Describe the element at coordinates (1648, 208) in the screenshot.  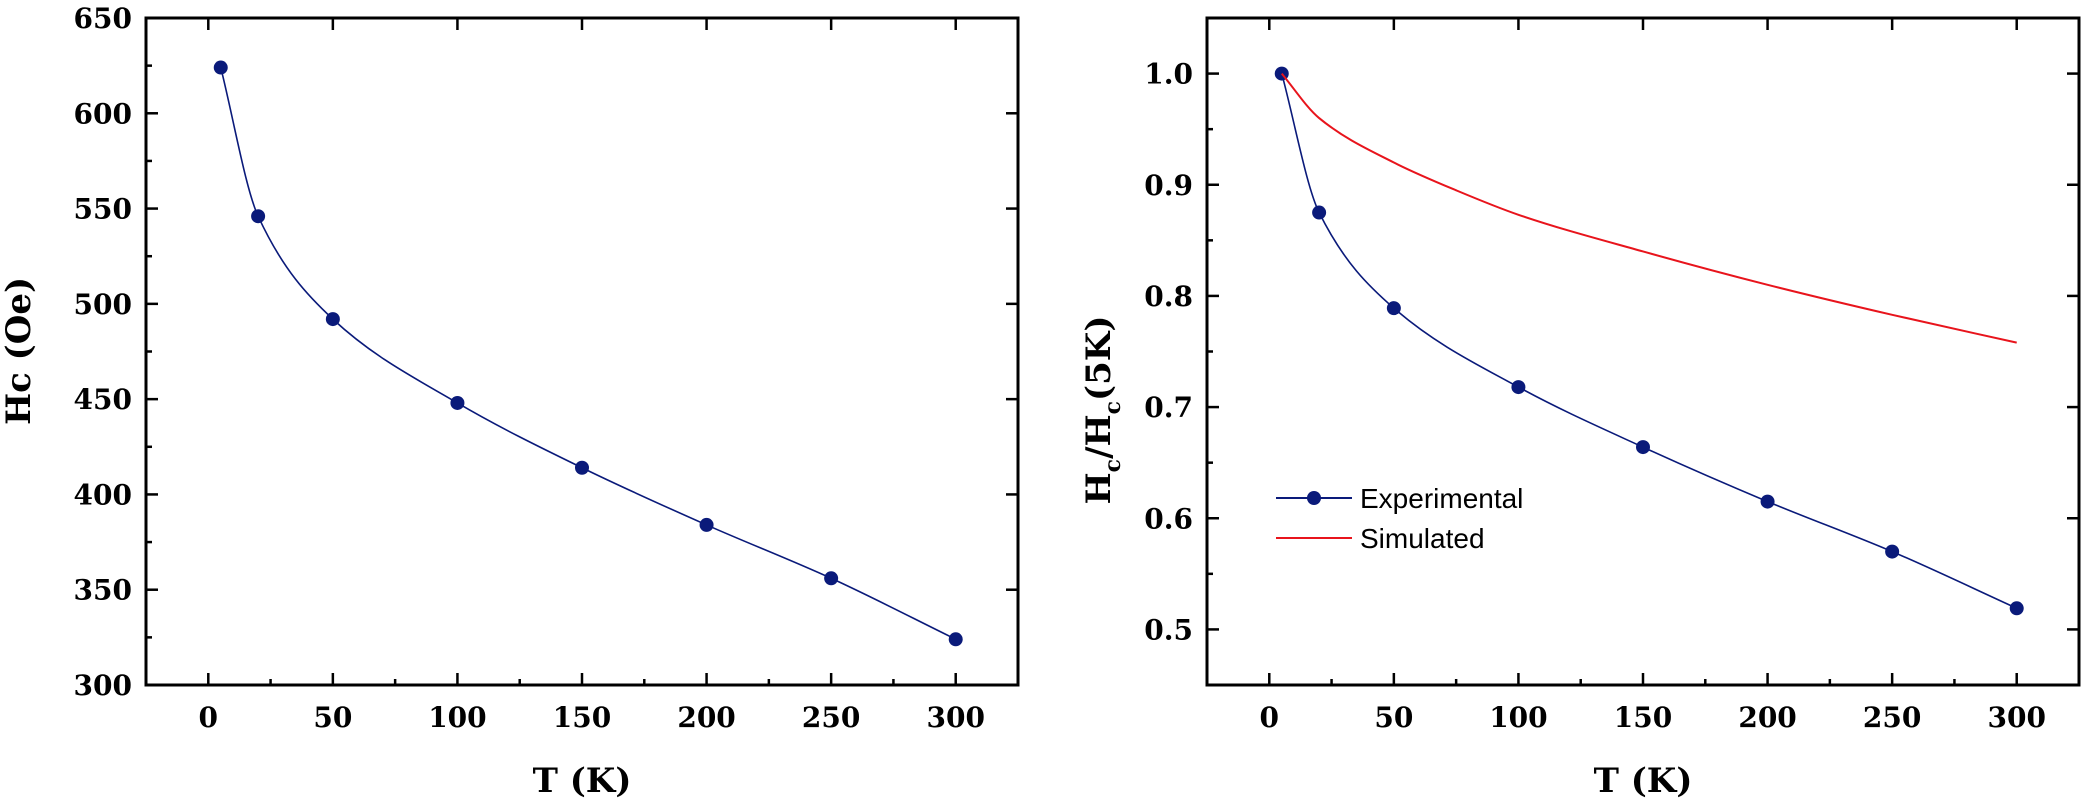
I see `simulated-curve` at that location.